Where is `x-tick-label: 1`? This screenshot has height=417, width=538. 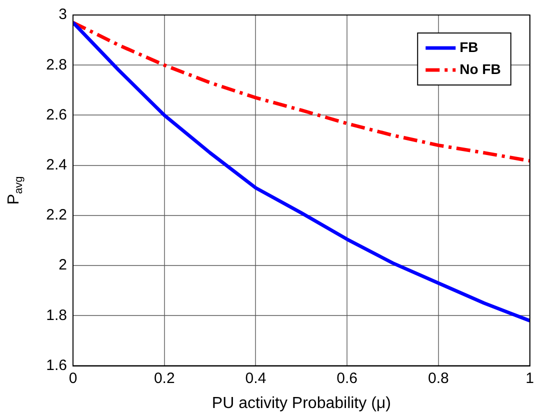 x-tick-label: 1 is located at coordinates (530, 378).